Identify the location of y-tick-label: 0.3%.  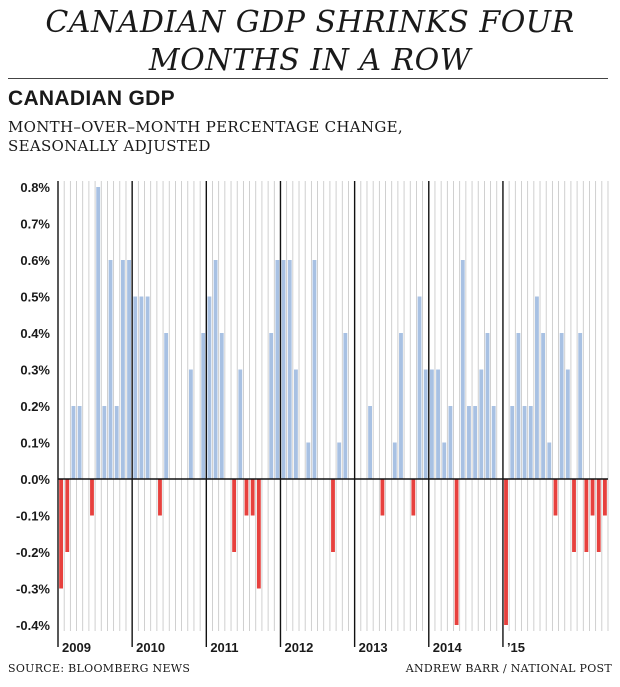
(35, 370).